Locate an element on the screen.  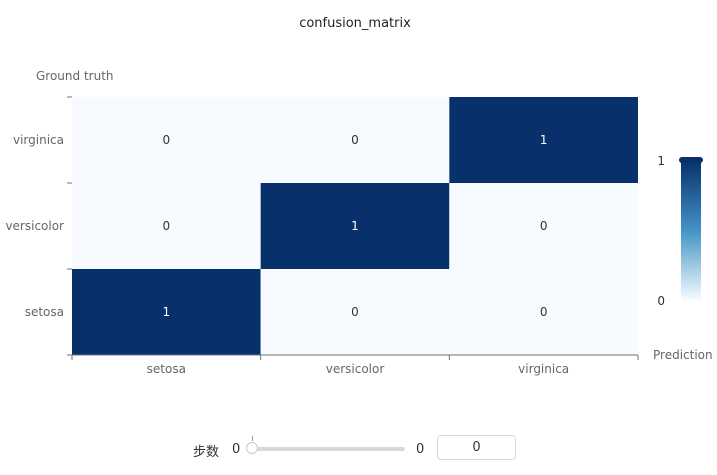
x-axis-tick-label: virginica is located at coordinates (543, 369).